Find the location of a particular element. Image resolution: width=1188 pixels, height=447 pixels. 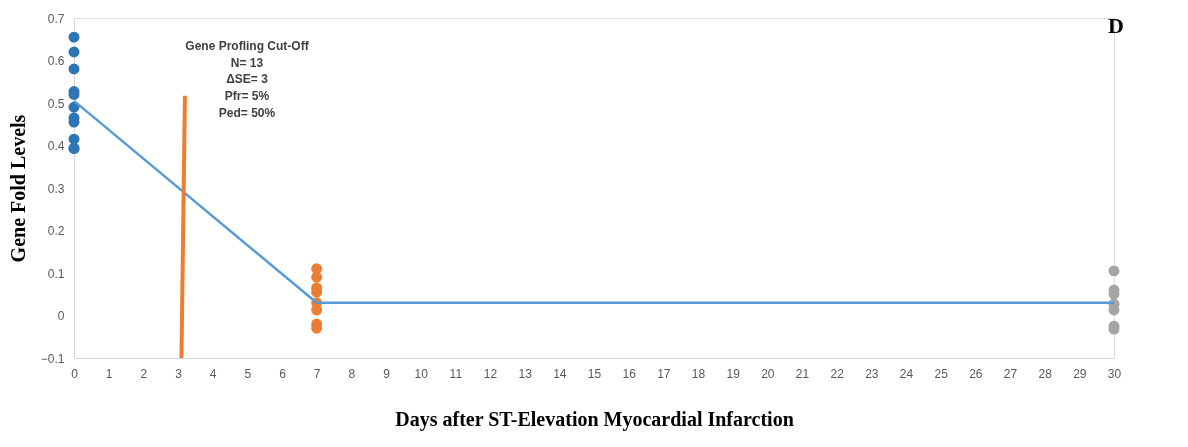

x-tick-label: 20 is located at coordinates (768, 373).